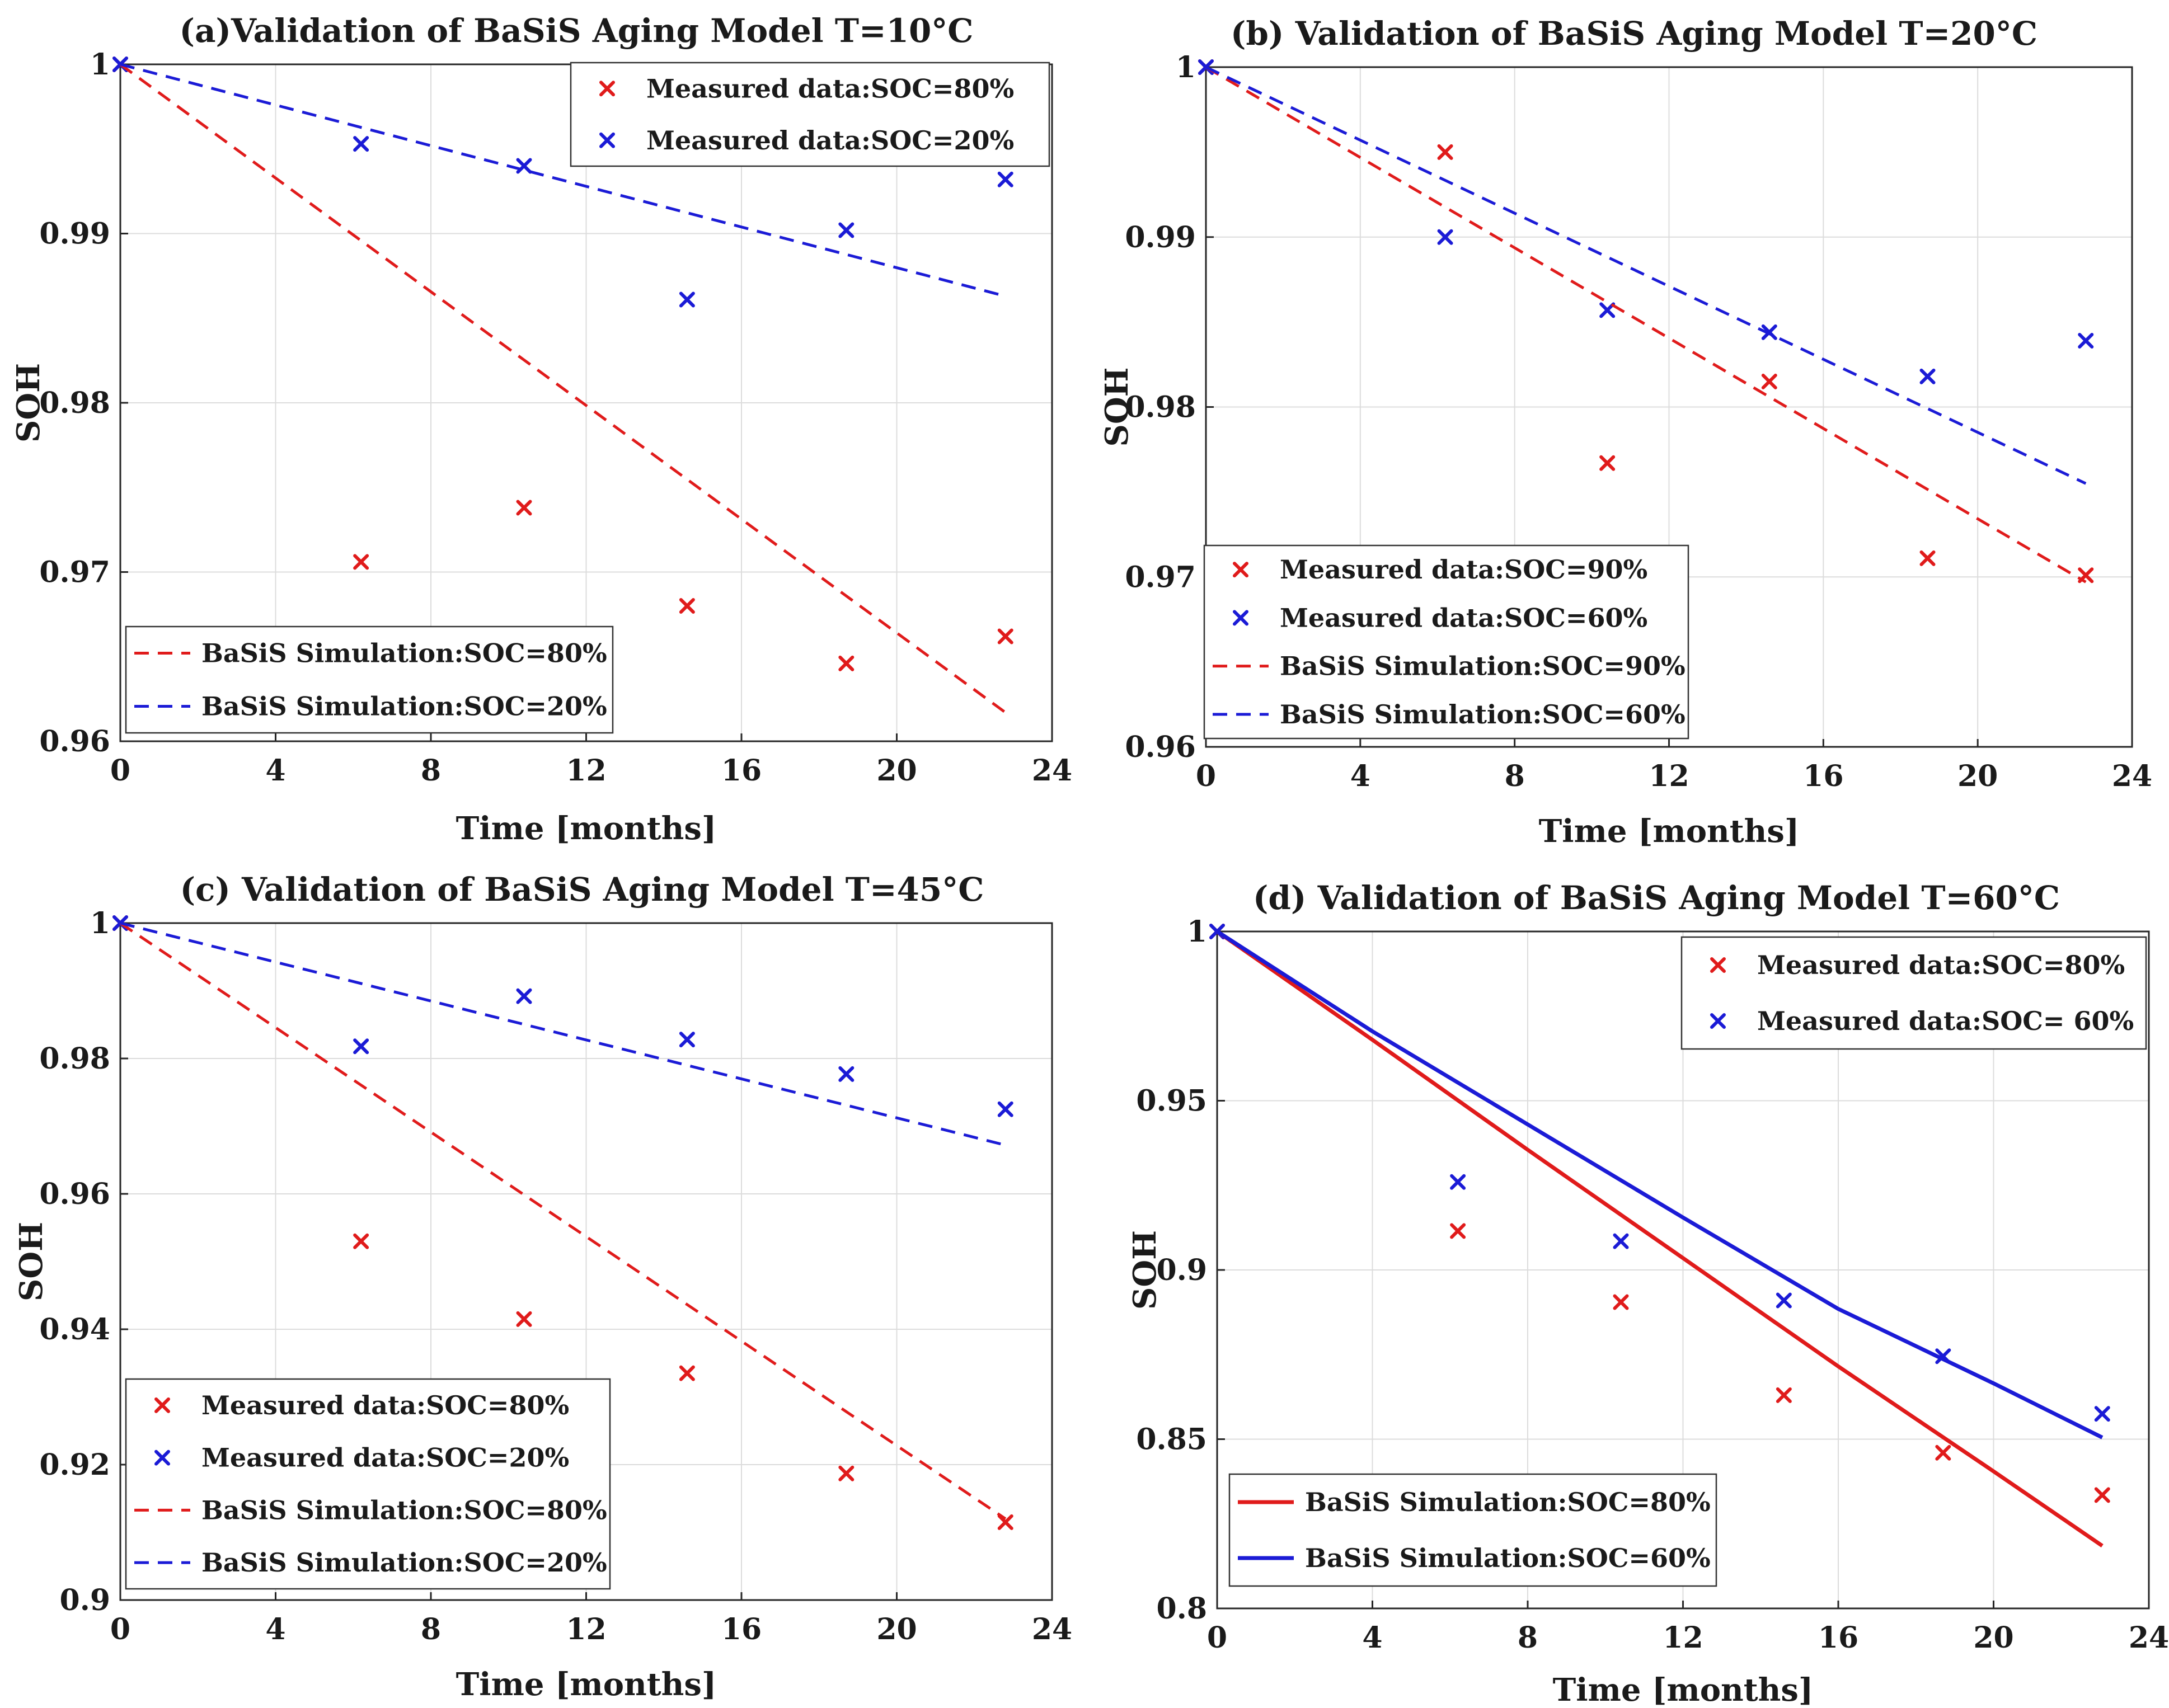 The image size is (2169, 1708). What do you see at coordinates (75, 403) in the screenshot?
I see `y-tick-label: 0.98` at bounding box center [75, 403].